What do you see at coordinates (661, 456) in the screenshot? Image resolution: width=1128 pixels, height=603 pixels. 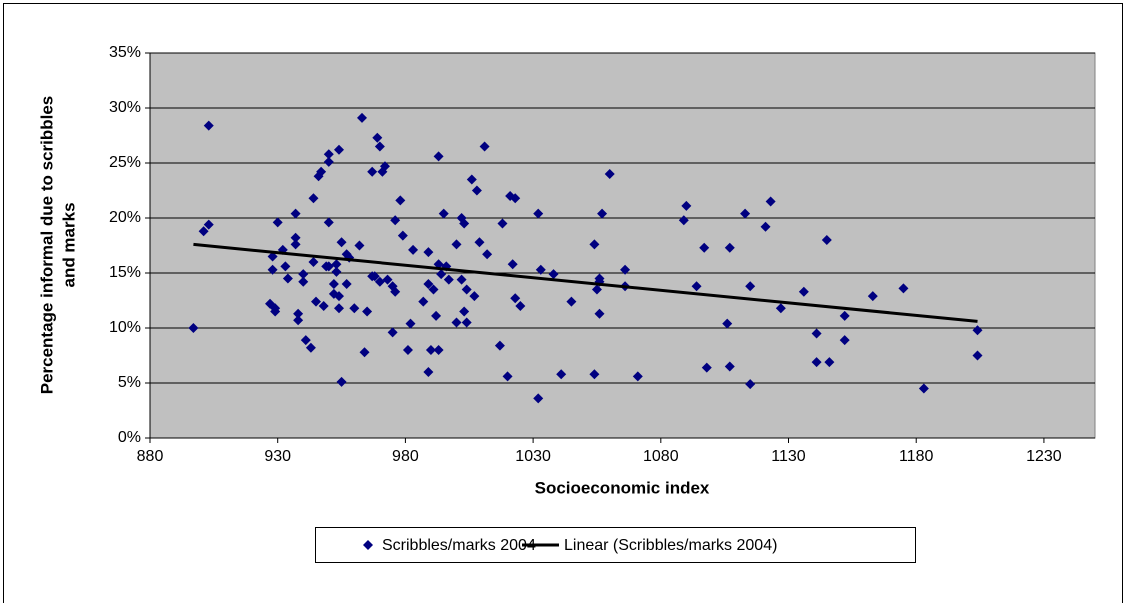 I see `x-tick-label: 1080` at bounding box center [661, 456].